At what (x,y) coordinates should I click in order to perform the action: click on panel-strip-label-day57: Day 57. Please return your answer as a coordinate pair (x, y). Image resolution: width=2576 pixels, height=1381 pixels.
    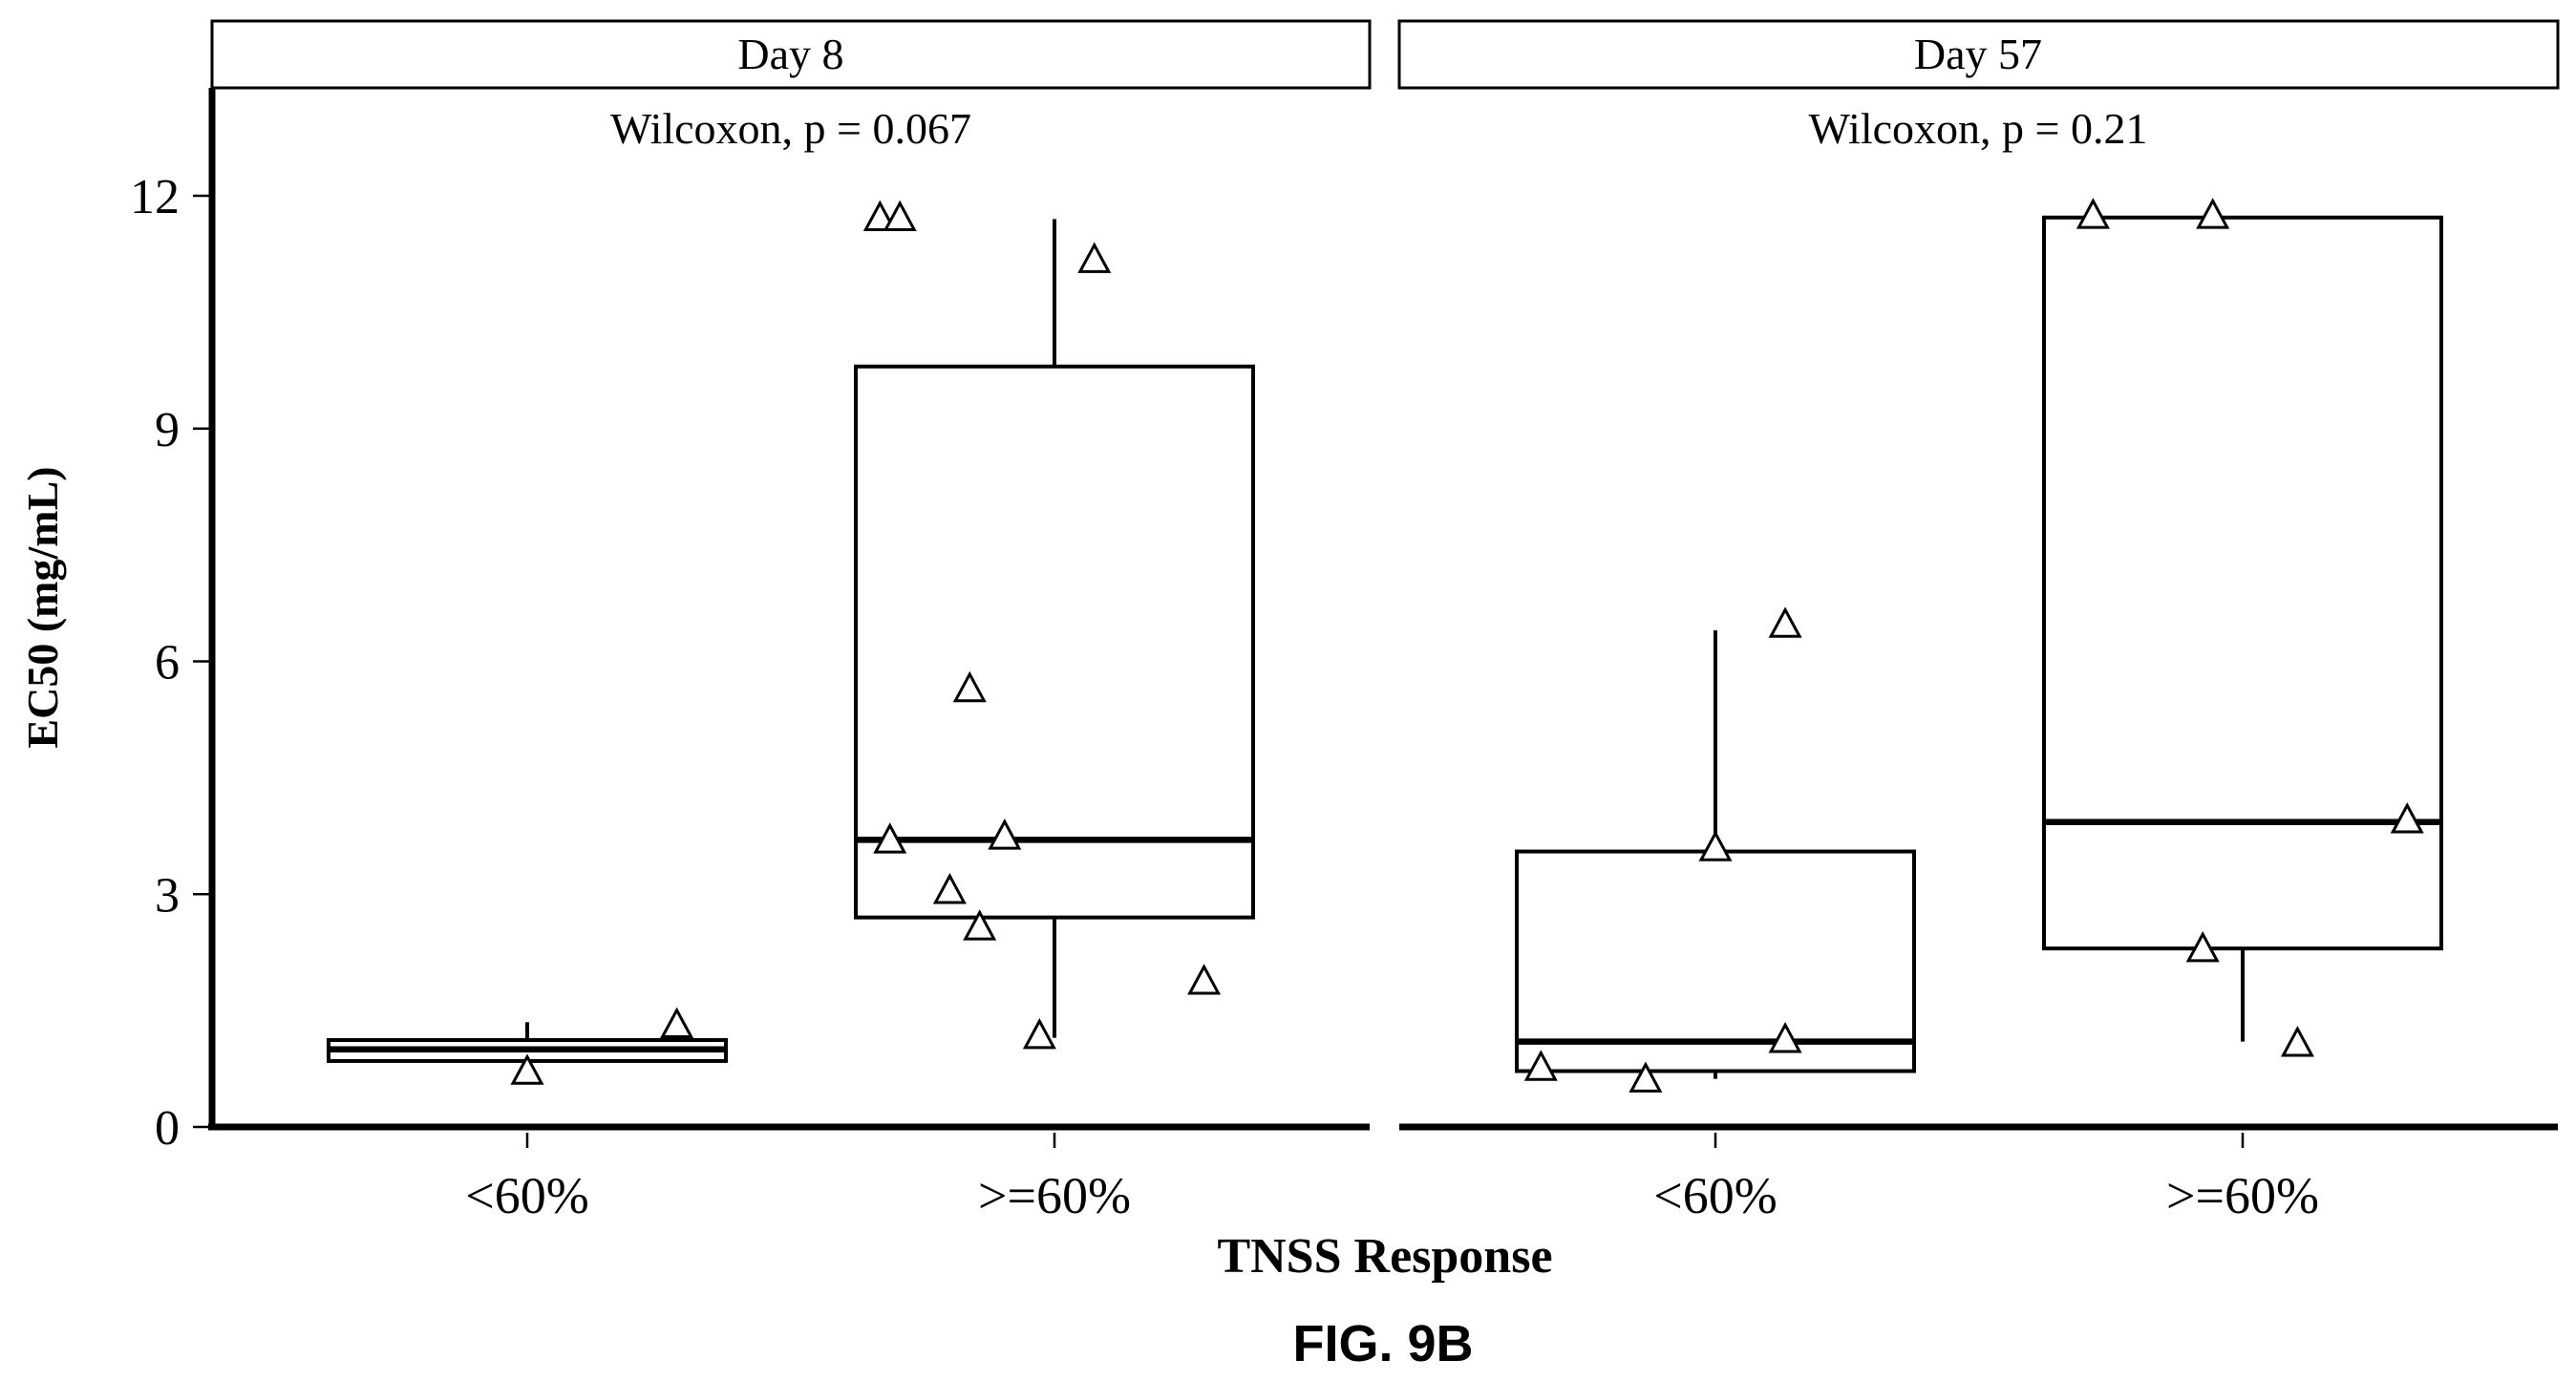
    Looking at the image, I should click on (1978, 54).